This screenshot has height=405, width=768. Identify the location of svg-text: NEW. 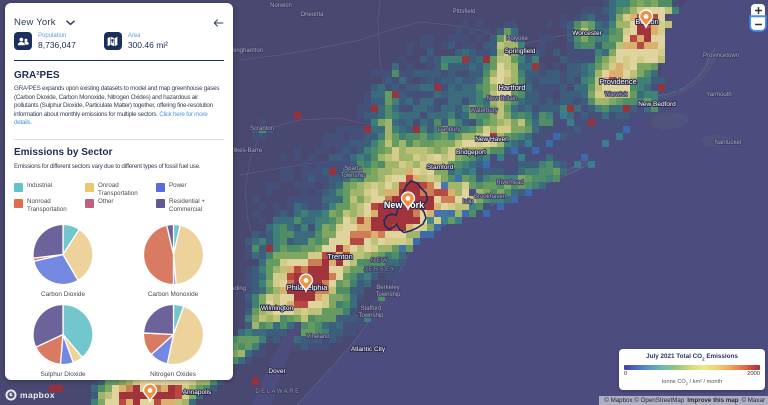
(380, 261).